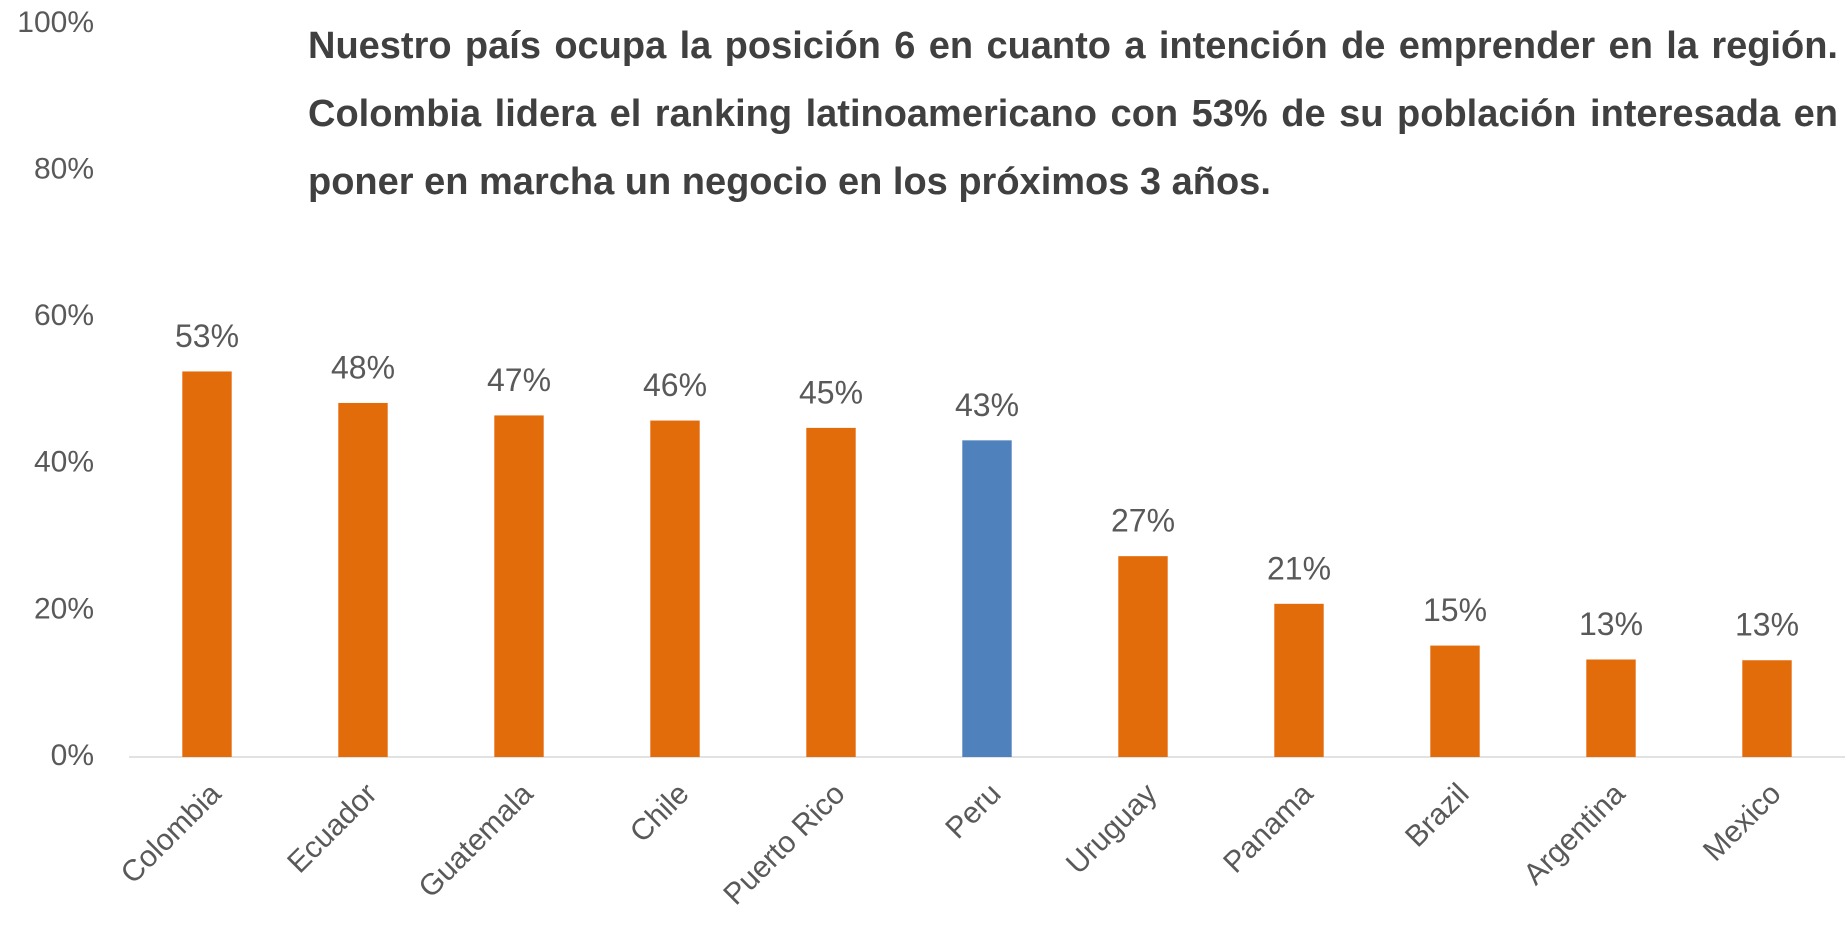 Image resolution: width=1845 pixels, height=927 pixels. Describe the element at coordinates (64, 315) in the screenshot. I see `y-tick-label: 60%` at that location.